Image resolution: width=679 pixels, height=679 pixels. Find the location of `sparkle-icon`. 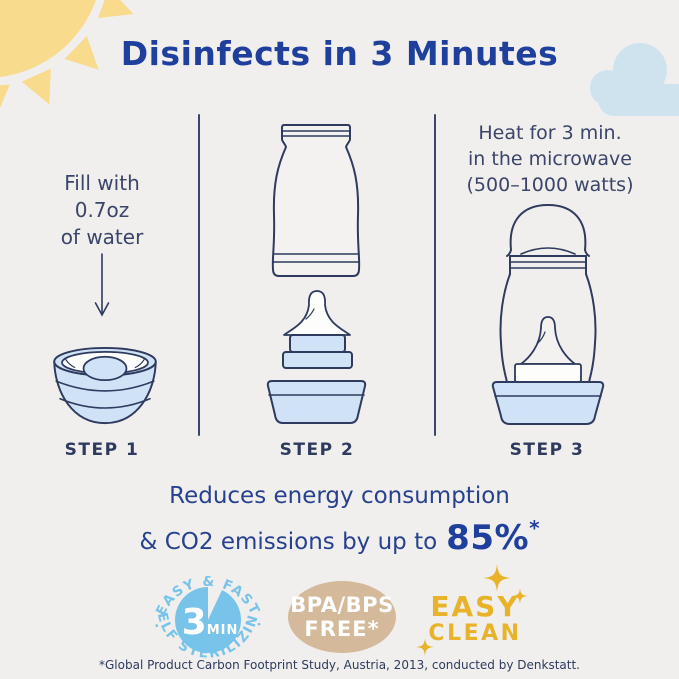

sparkle-icon is located at coordinates (472, 610).